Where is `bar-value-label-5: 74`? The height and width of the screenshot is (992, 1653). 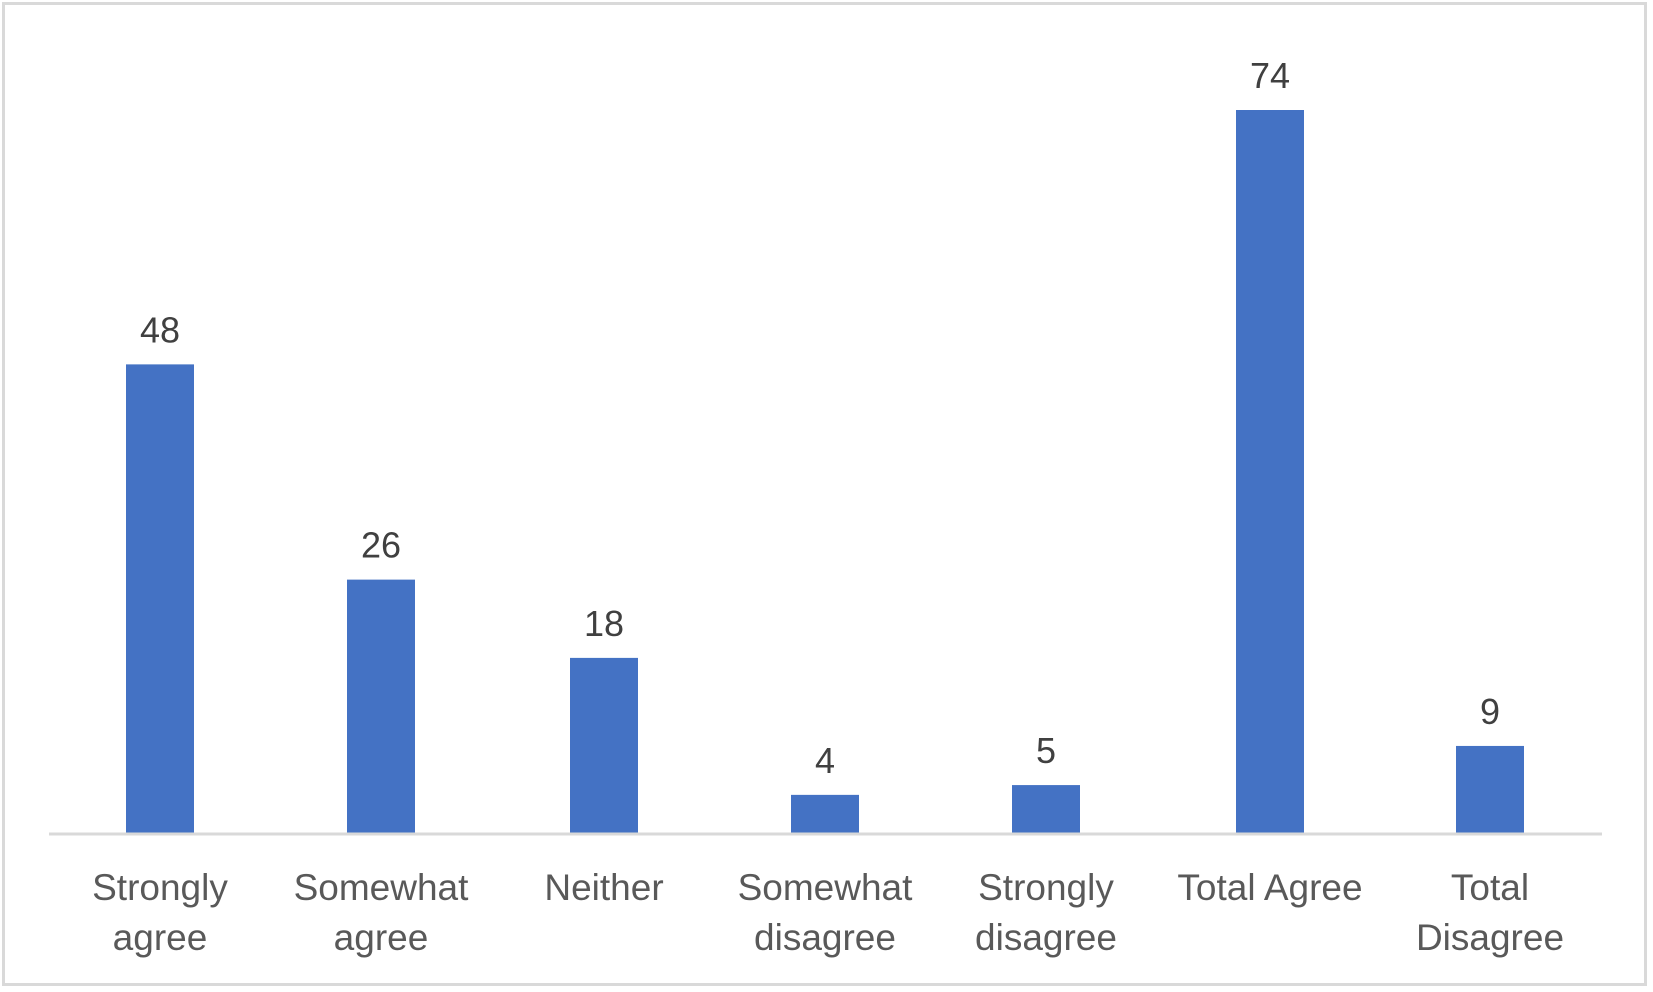
bar-value-label-5: 74 is located at coordinates (1270, 75).